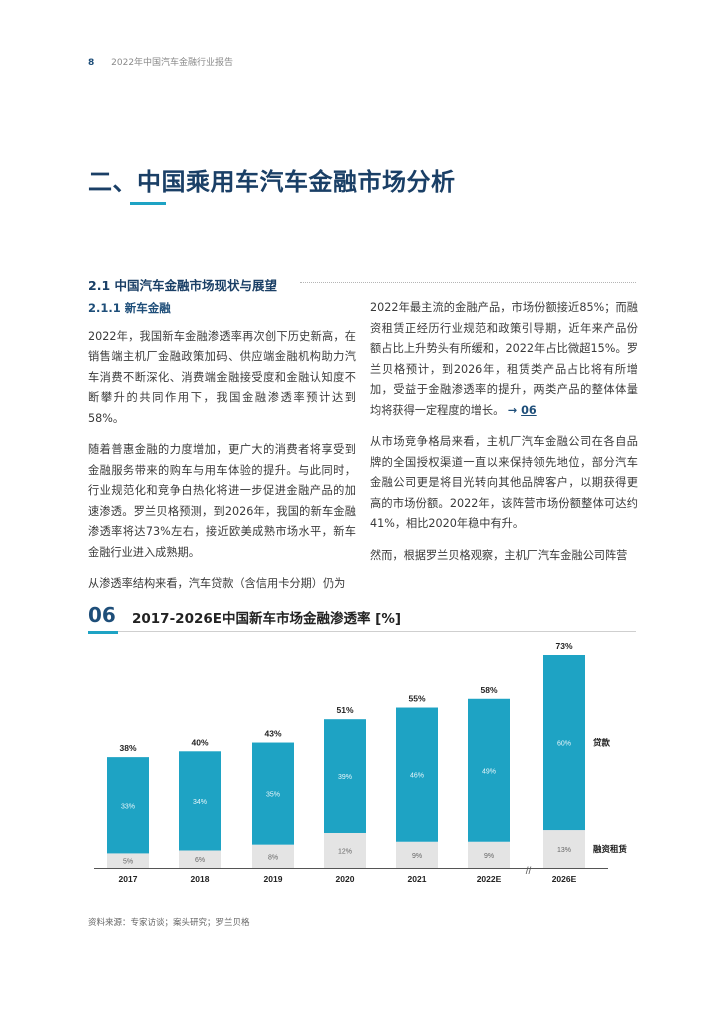 This screenshot has width=724, height=1024. Describe the element at coordinates (127, 748) in the screenshot. I see `data-label-total: 38%` at that location.